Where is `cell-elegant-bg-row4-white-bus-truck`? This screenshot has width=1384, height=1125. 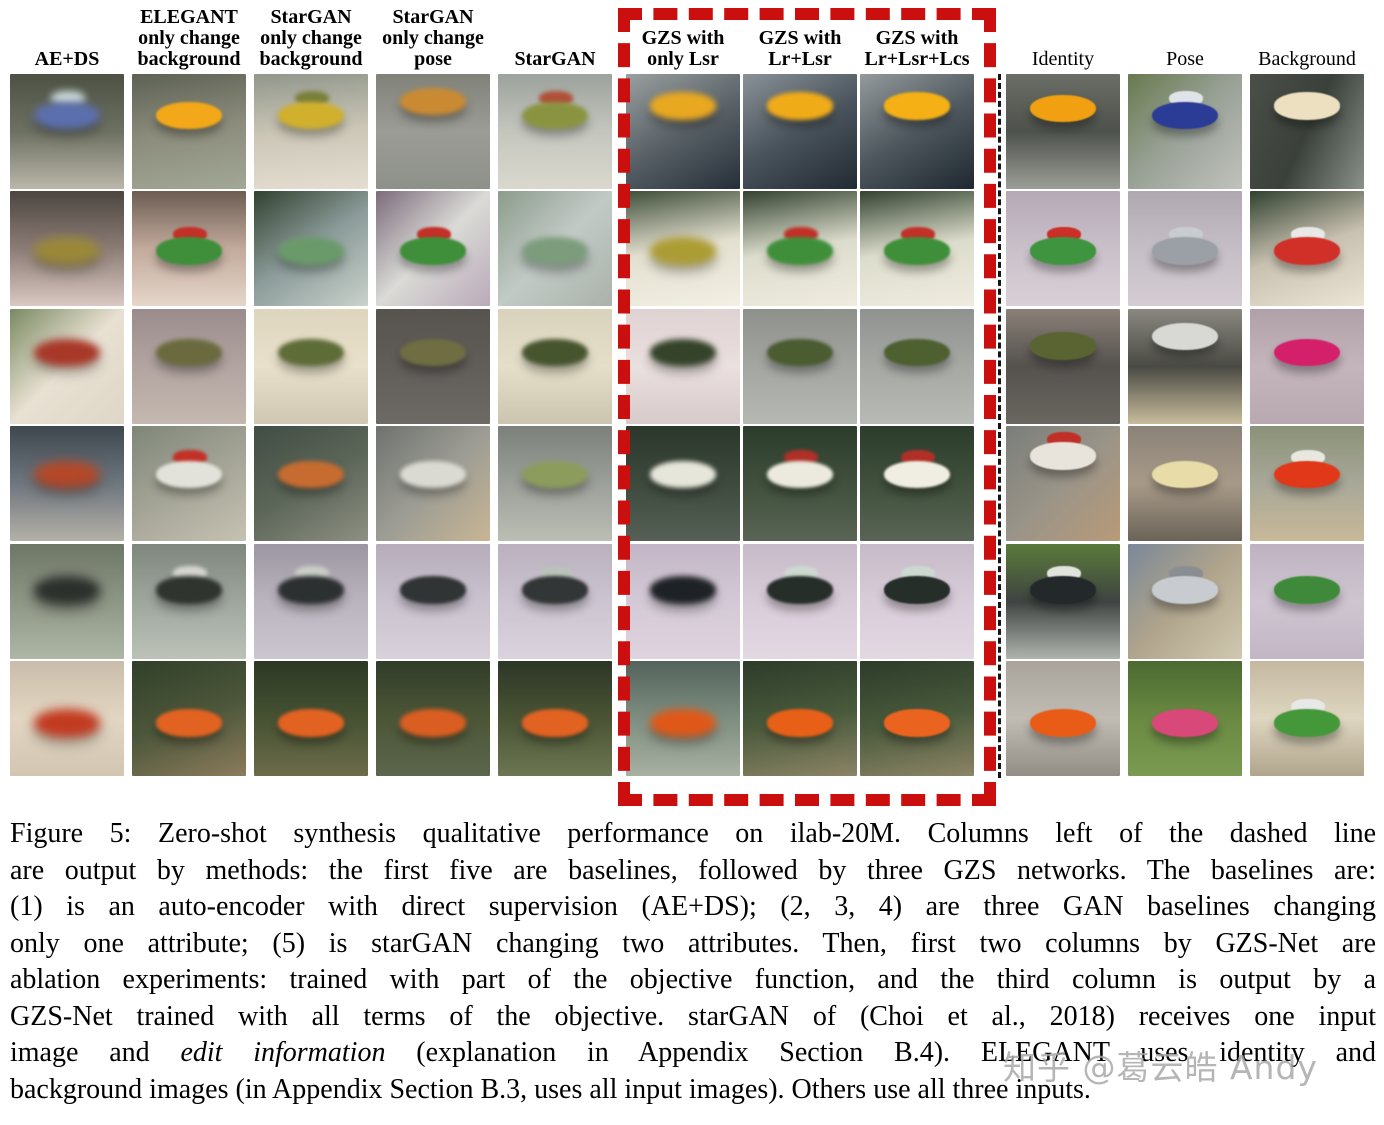
cell-elegant-bg-row4-white-bus-truck is located at coordinates (189, 483).